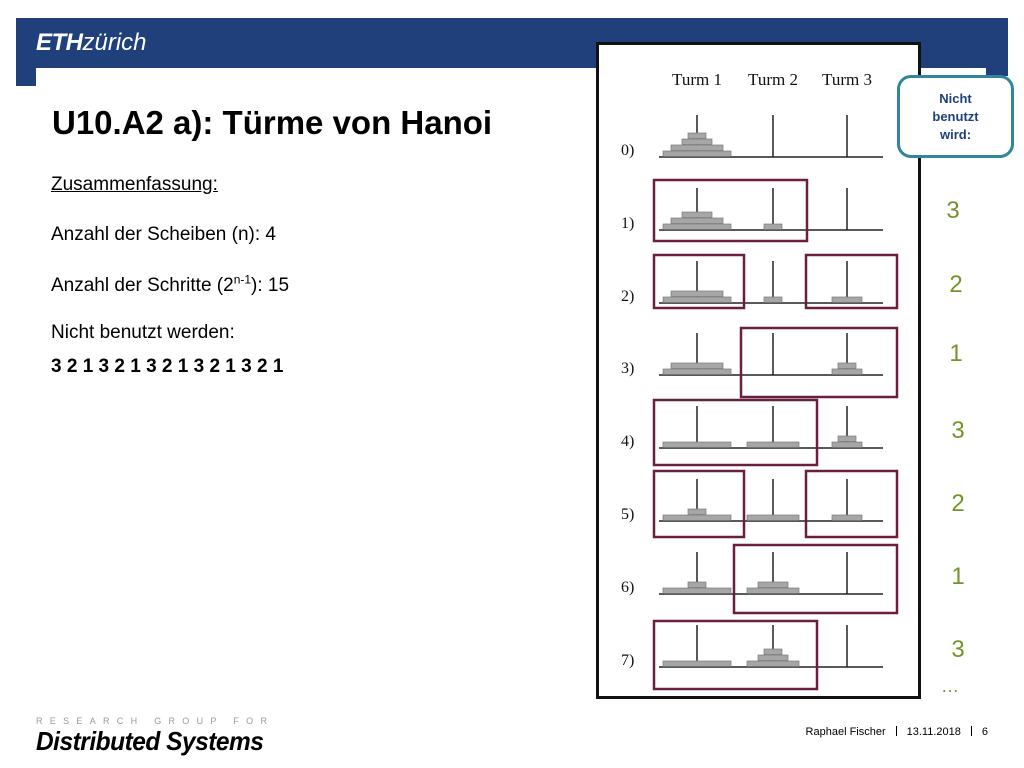 The width and height of the screenshot is (1024, 768). Describe the element at coordinates (956, 284) in the screenshot. I see `unused-tower-step-2: 2` at that location.